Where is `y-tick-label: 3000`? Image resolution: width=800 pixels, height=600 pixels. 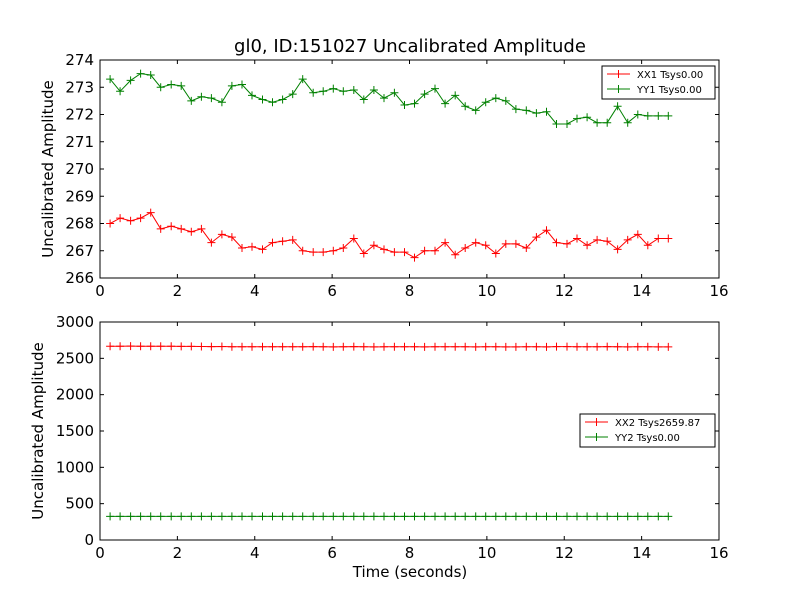 y-tick-label: 3000 is located at coordinates (75, 322).